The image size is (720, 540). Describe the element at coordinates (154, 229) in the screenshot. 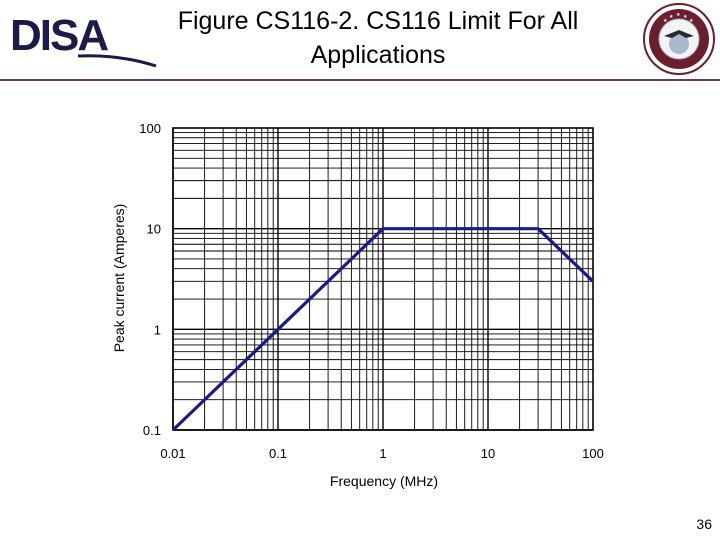

I see `y-tick-label: 10` at that location.